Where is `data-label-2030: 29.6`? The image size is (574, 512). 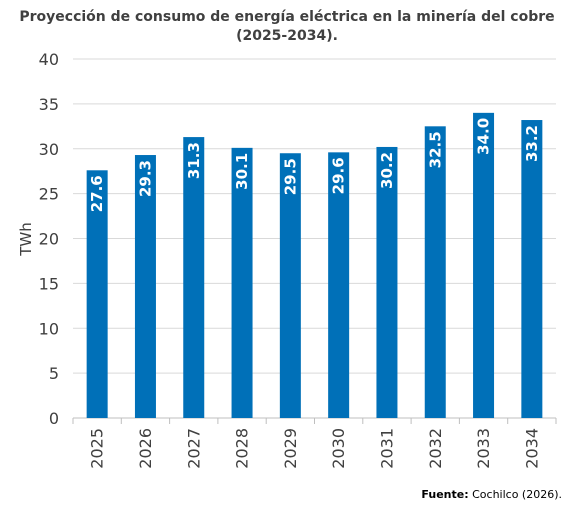
data-label-2030: 29.6 is located at coordinates (339, 175).